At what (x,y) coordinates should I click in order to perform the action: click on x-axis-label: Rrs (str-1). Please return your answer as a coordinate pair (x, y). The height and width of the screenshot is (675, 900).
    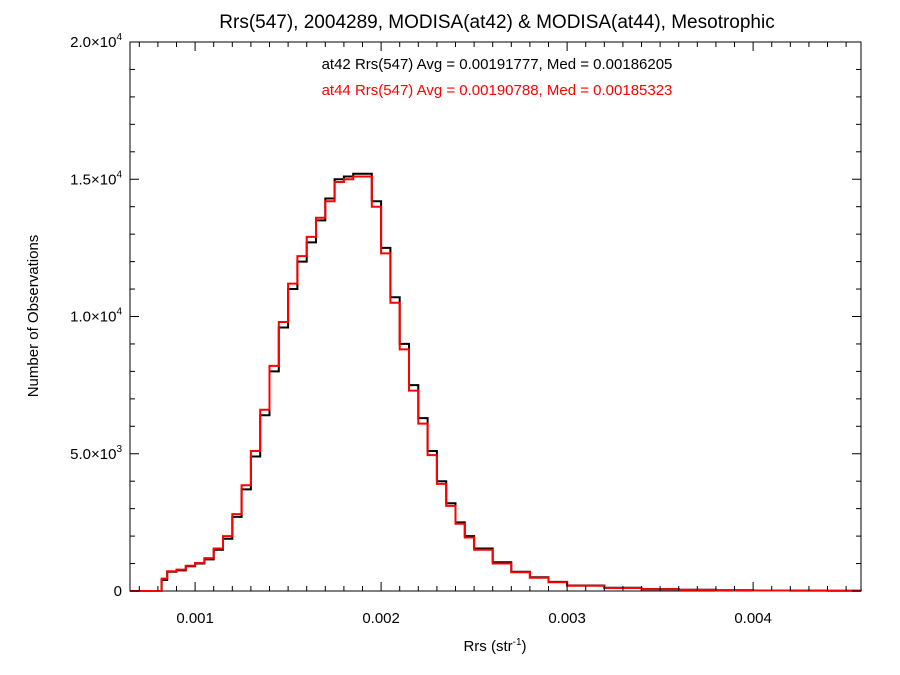
    Looking at the image, I should click on (494, 646).